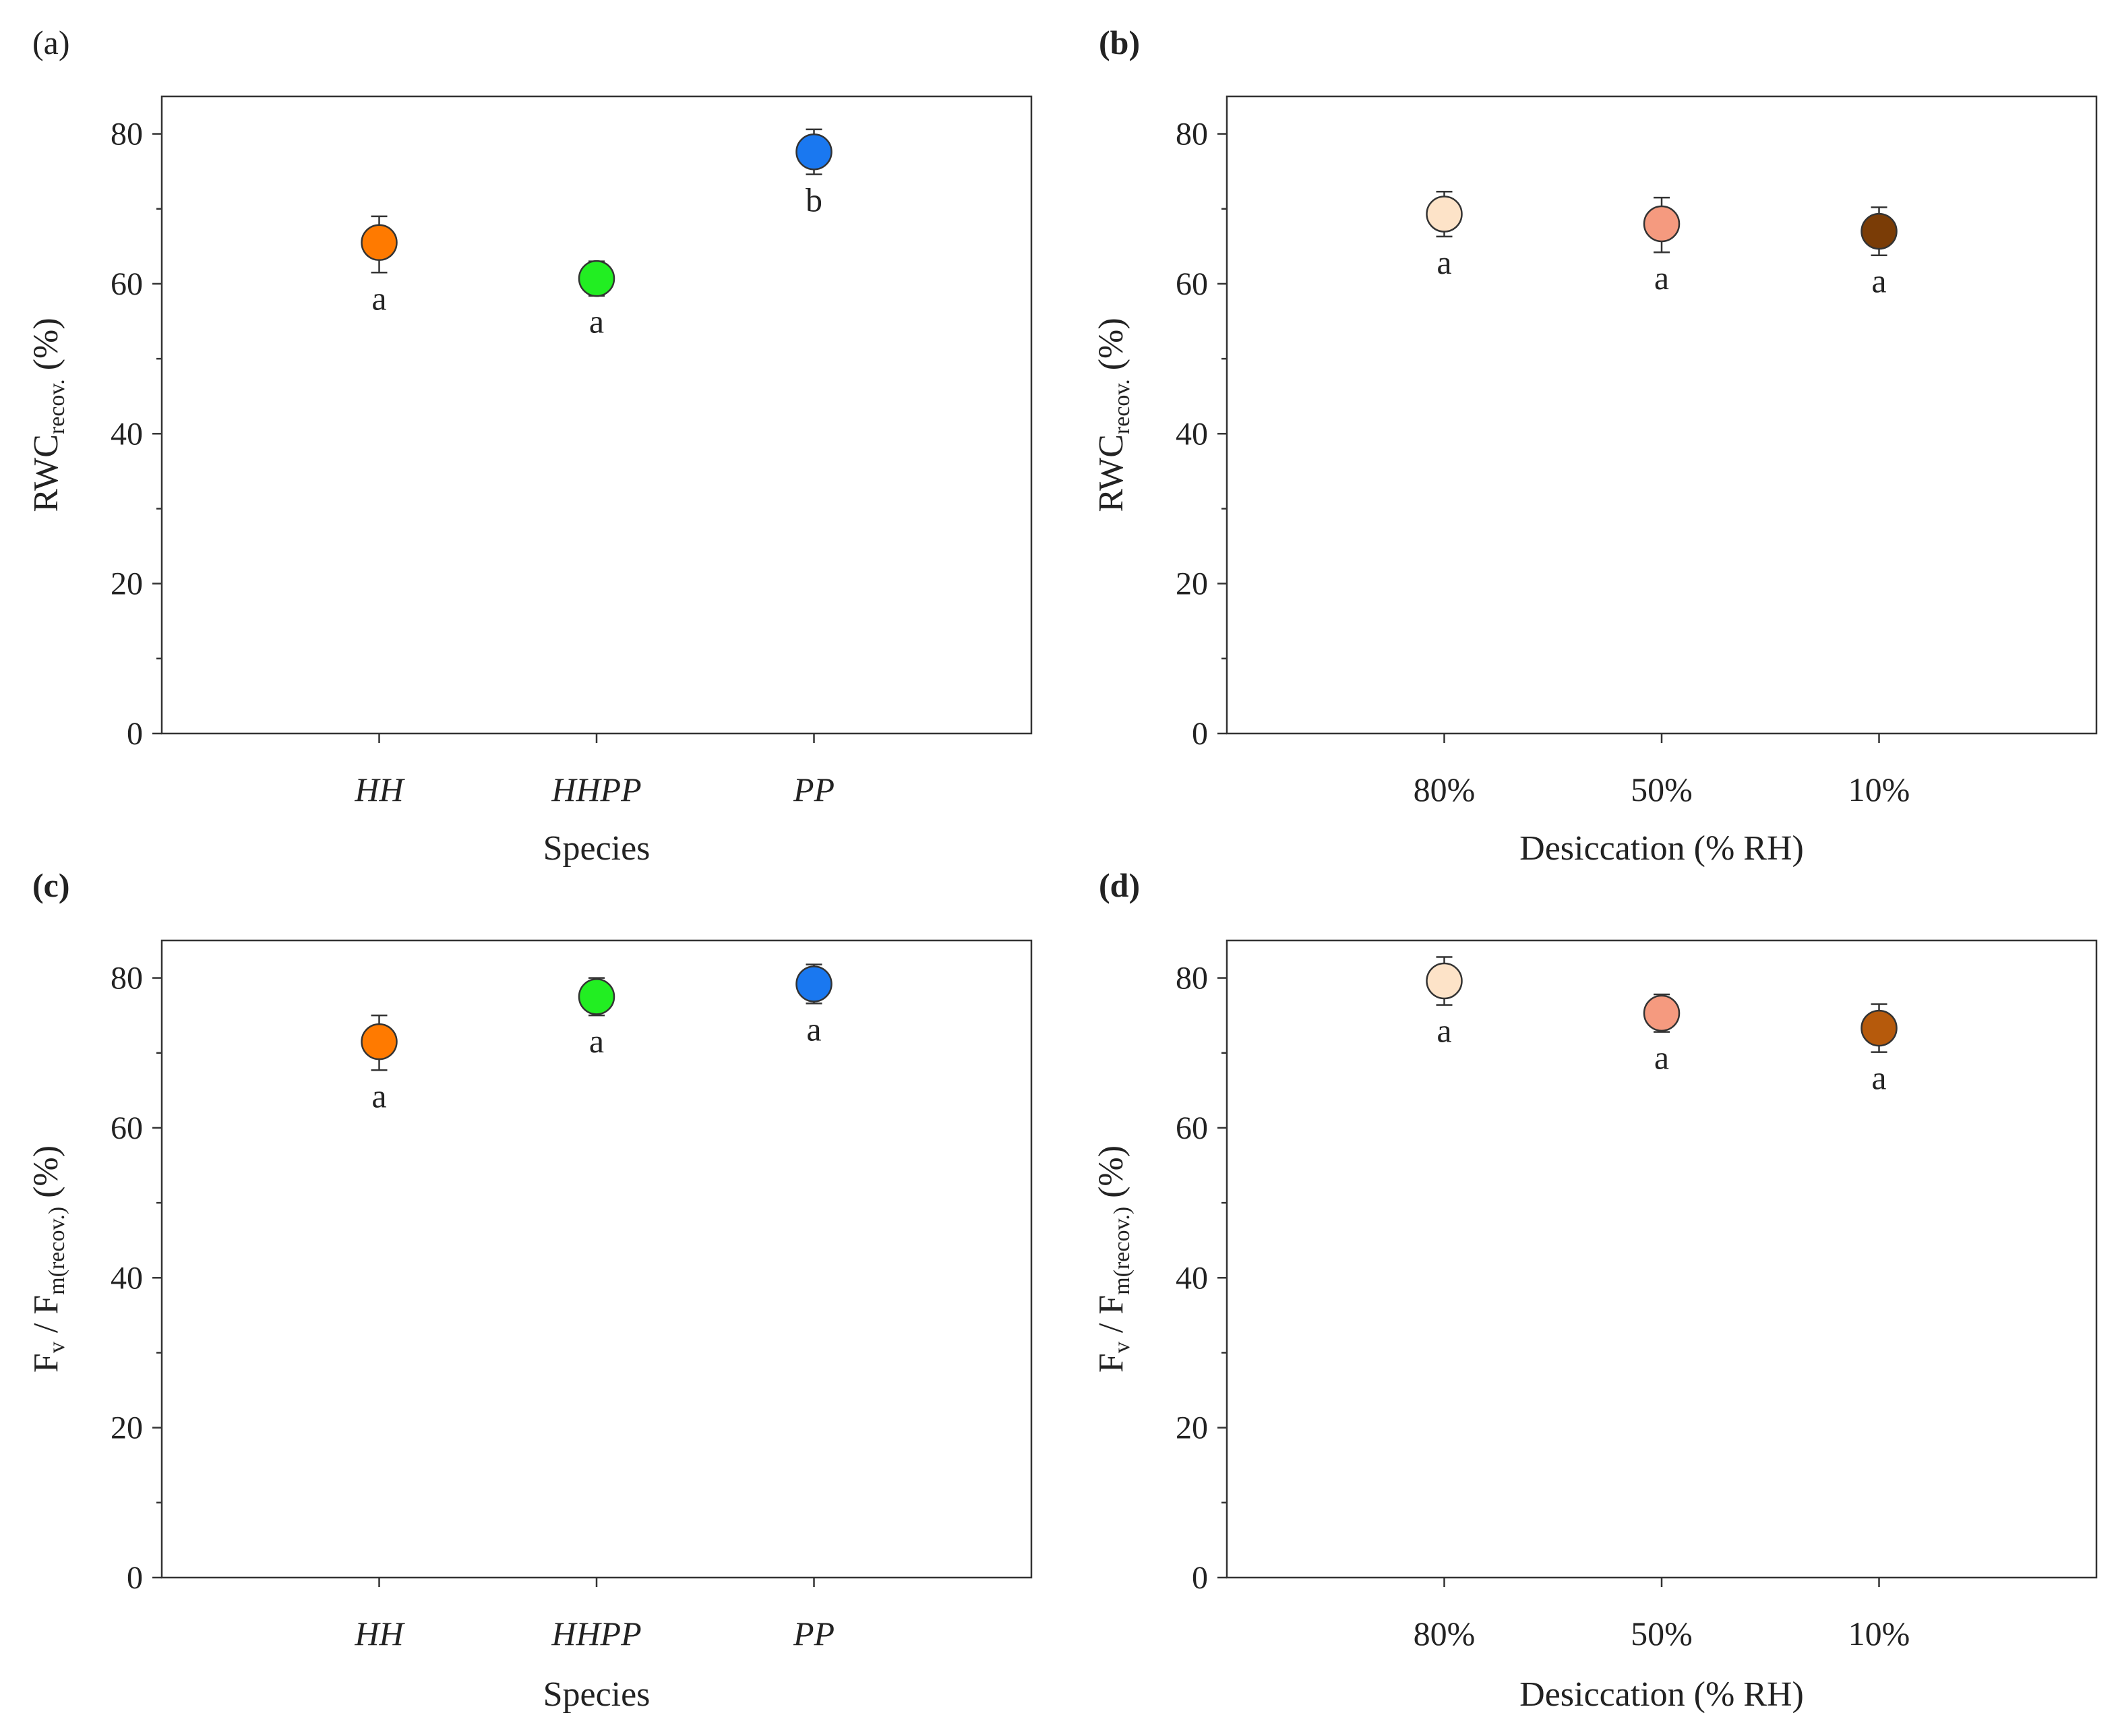  What do you see at coordinates (1119, 885) in the screenshot?
I see `panel-label-d: (d)` at bounding box center [1119, 885].